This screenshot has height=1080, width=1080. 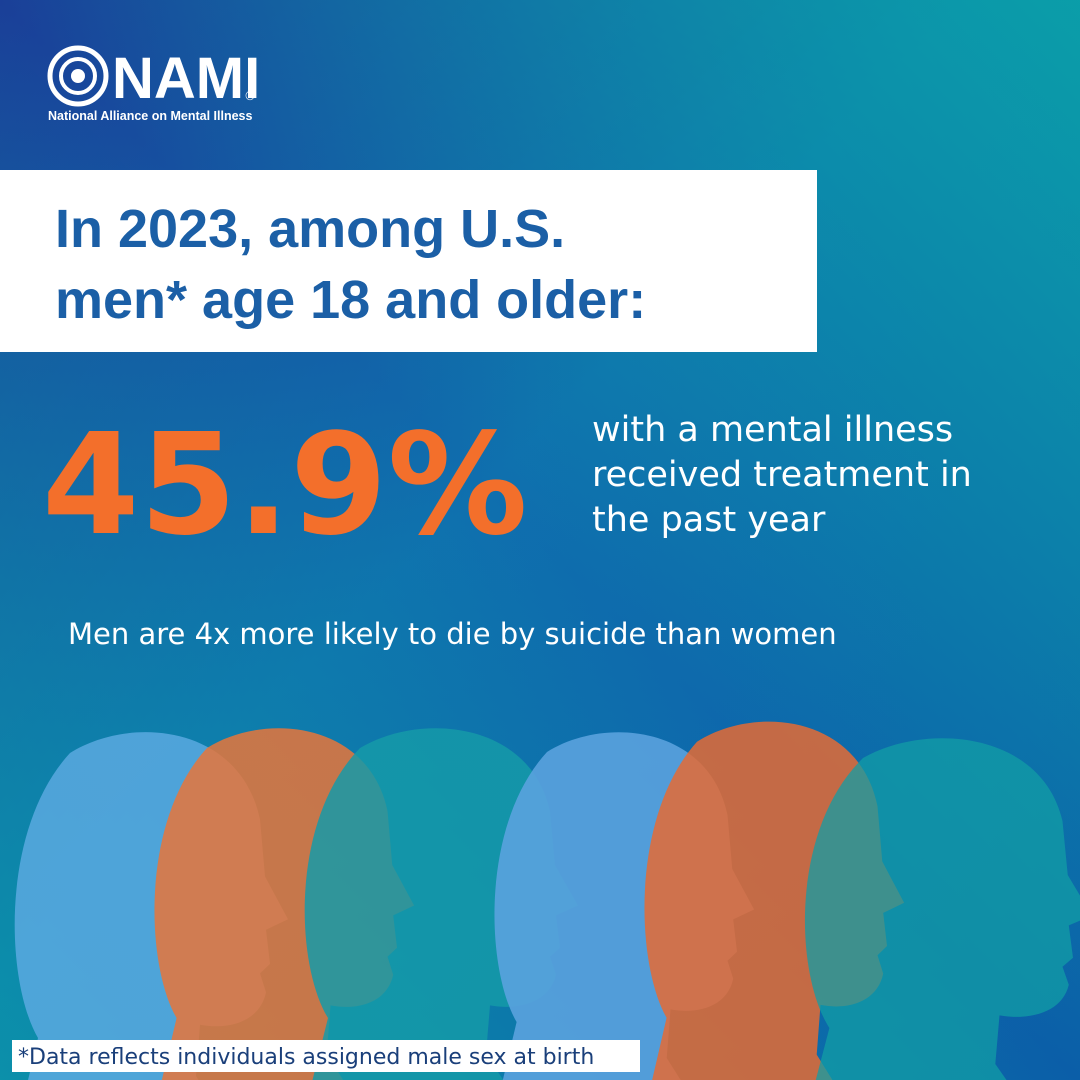 I want to click on headline: men* age 18 and older:, so click(x=350, y=300).